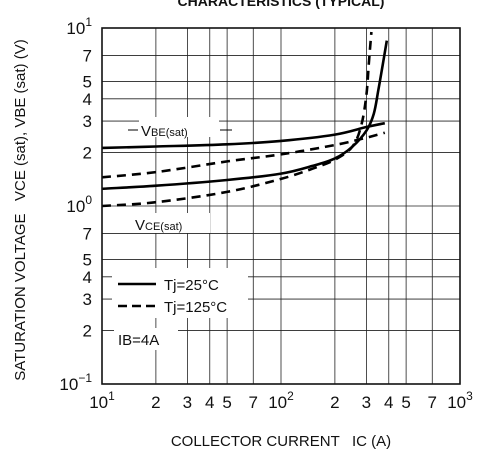 The width and height of the screenshot is (480, 456). What do you see at coordinates (187, 402) in the screenshot?
I see `x-tick-label-2: 3` at bounding box center [187, 402].